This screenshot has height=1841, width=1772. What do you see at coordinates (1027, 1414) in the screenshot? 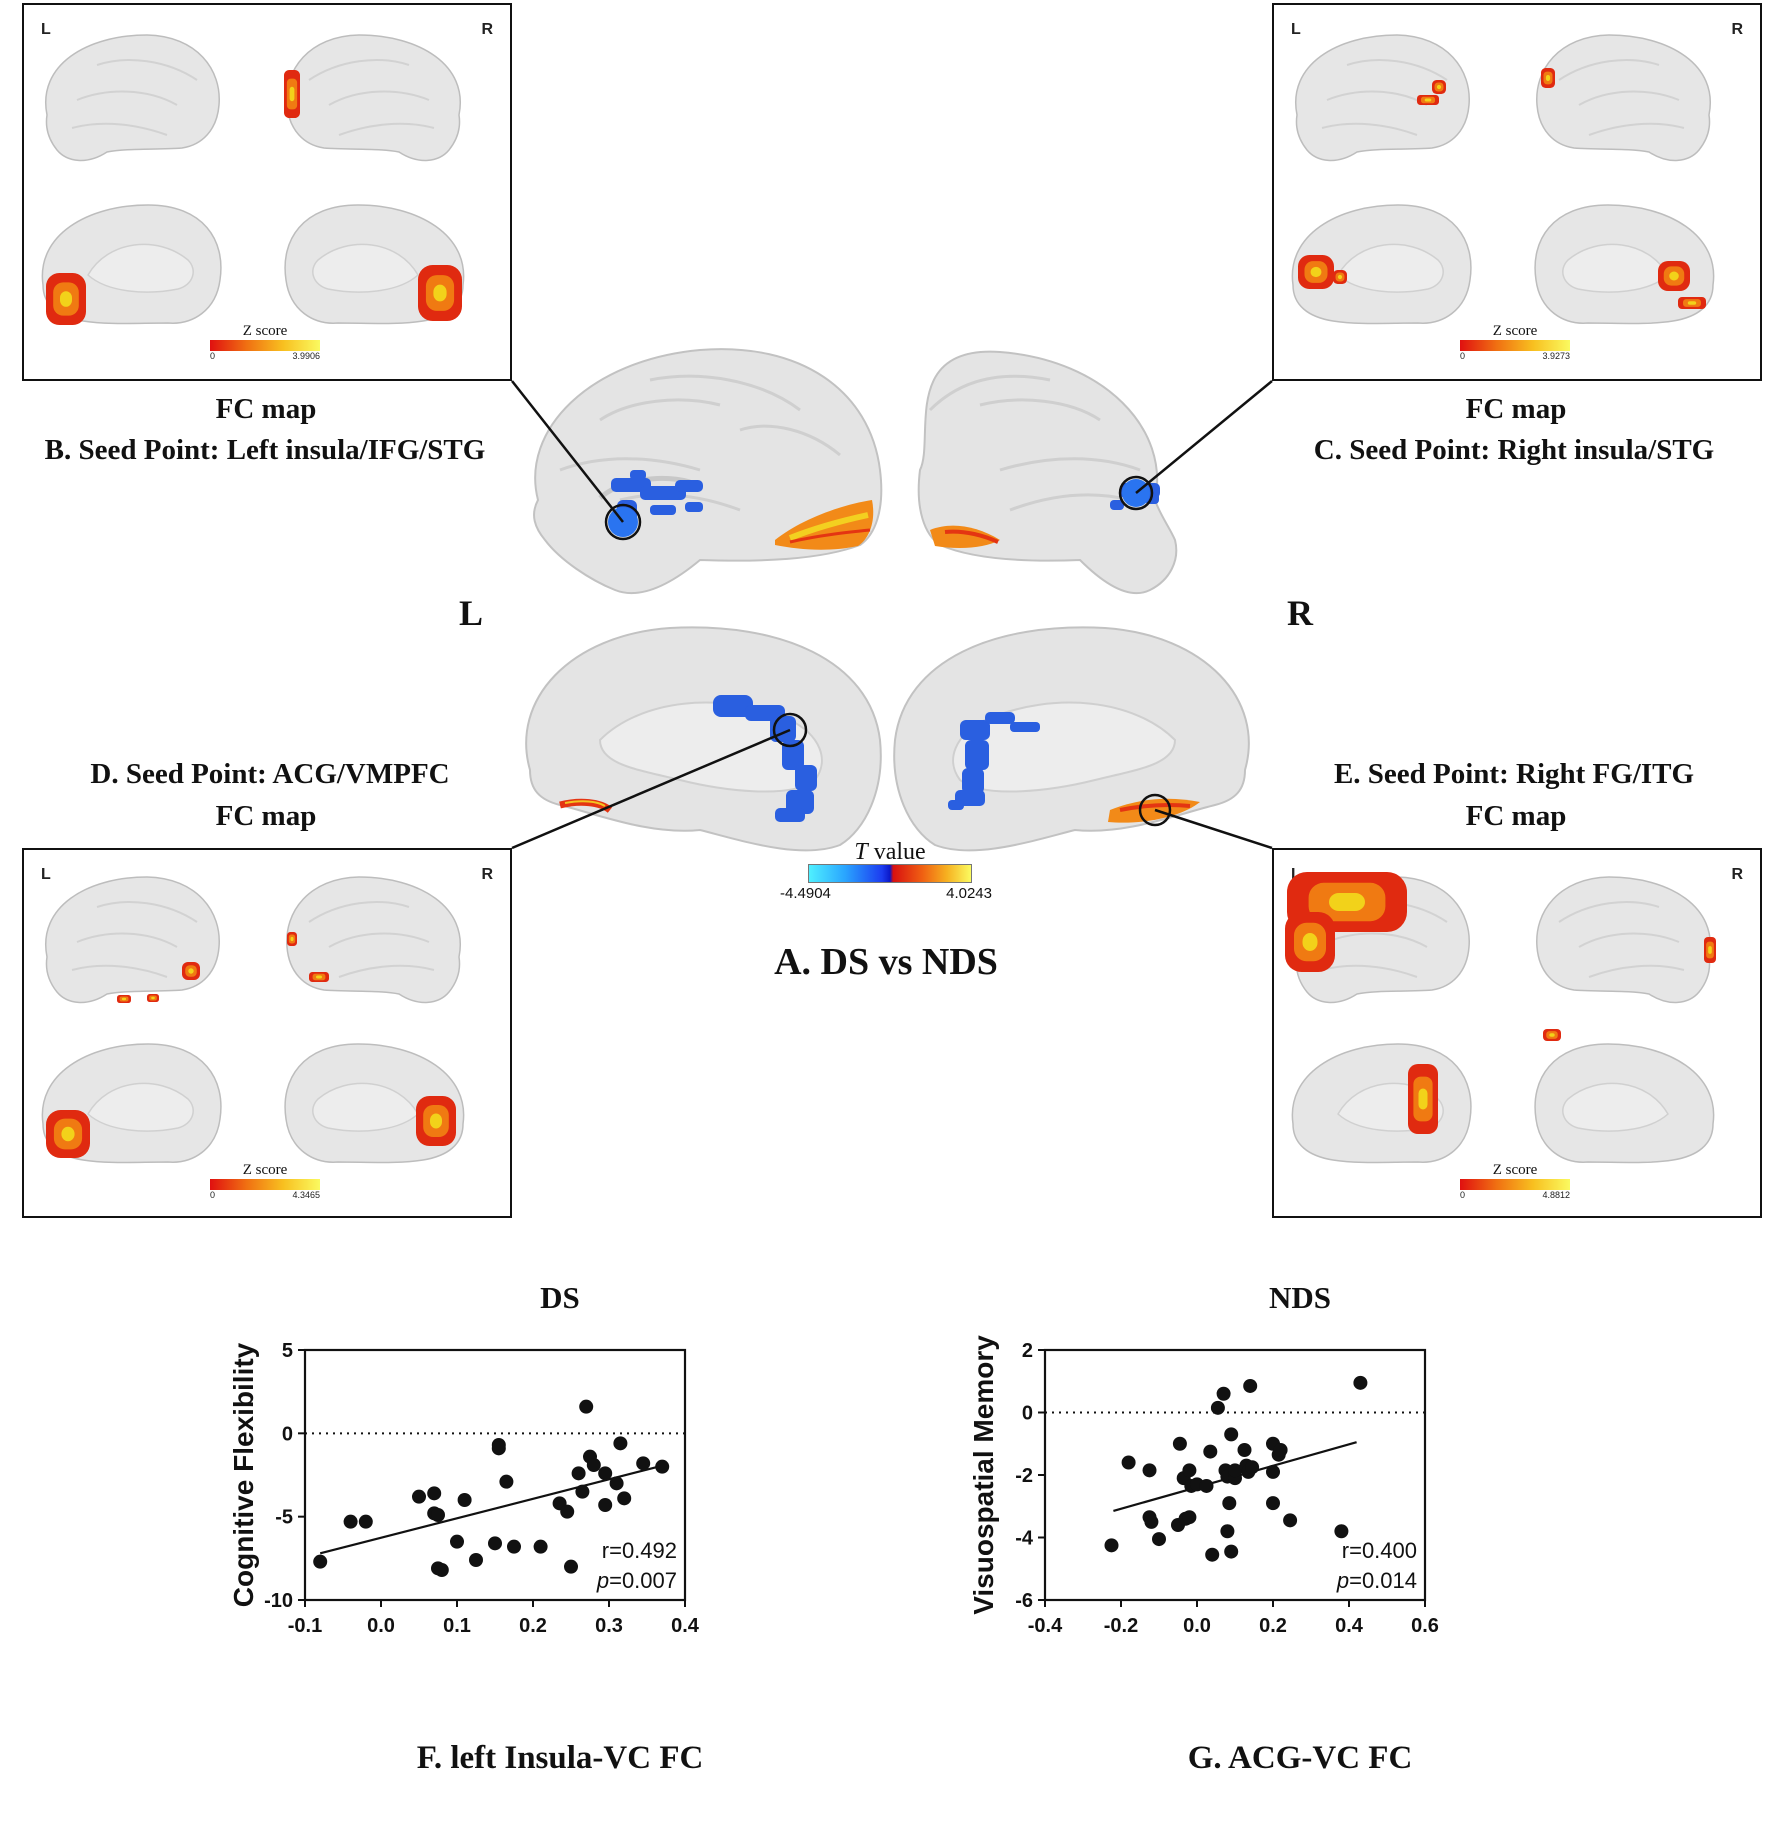
I see `chart-g-ytick-label: 0` at bounding box center [1027, 1414].